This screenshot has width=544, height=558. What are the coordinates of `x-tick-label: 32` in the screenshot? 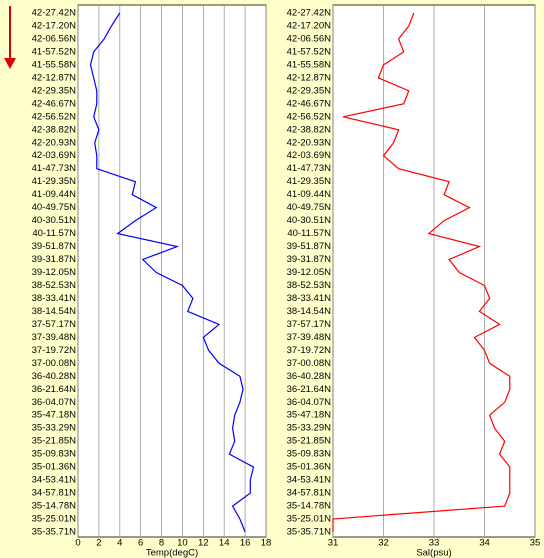 It's located at (383, 543).